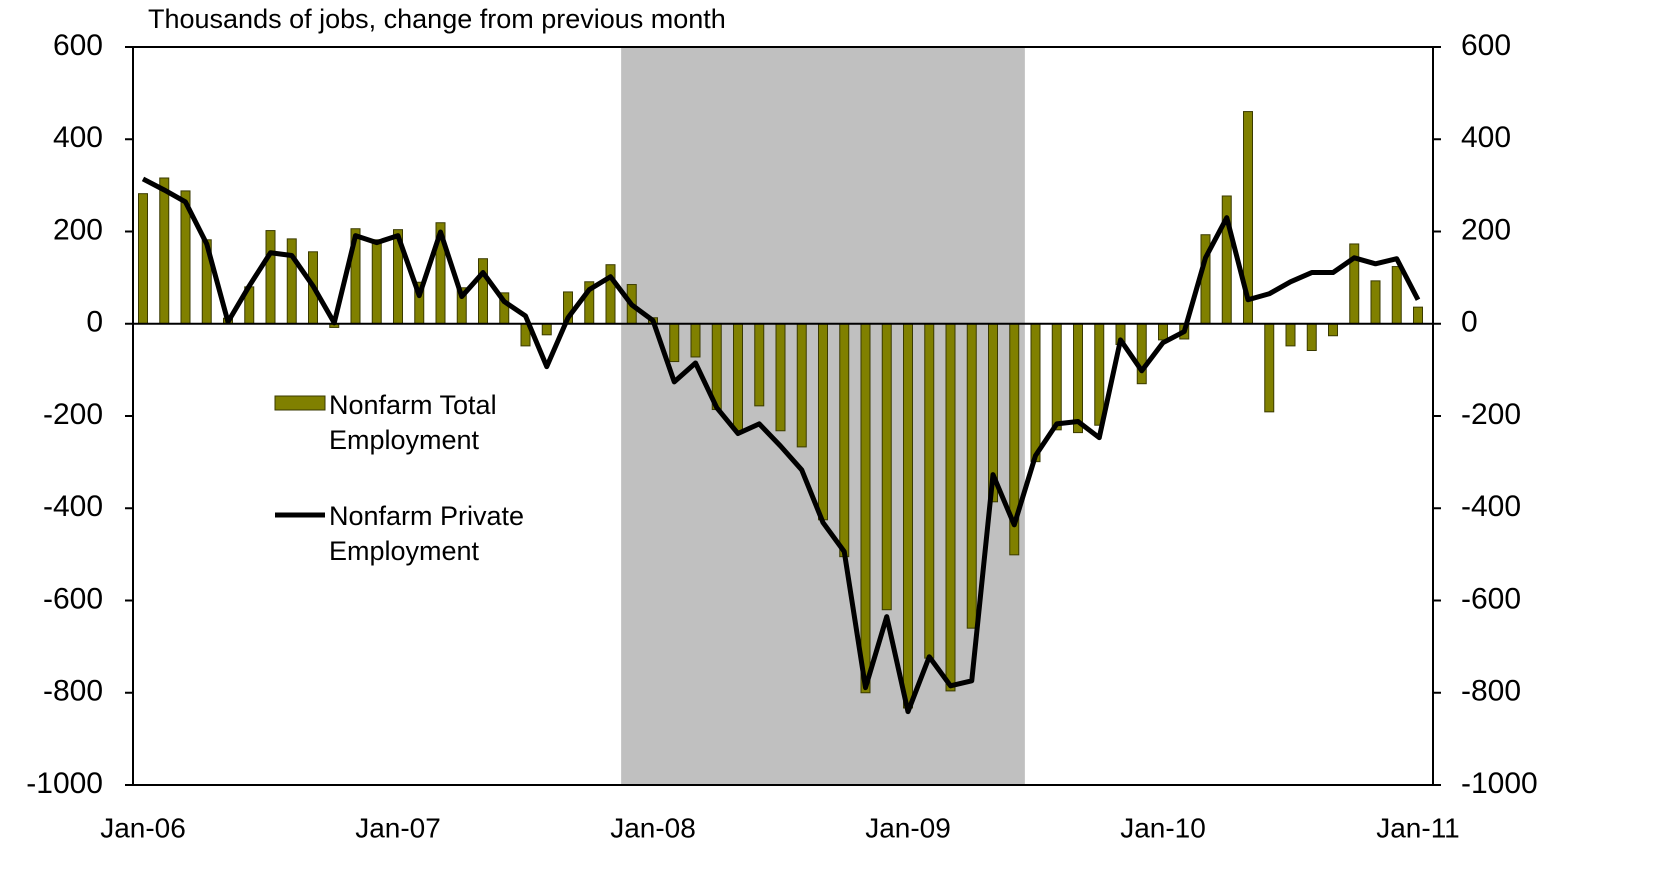 The height and width of the screenshot is (892, 1655). Describe the element at coordinates (1163, 827) in the screenshot. I see `x-tick-label: Jan-10` at that location.